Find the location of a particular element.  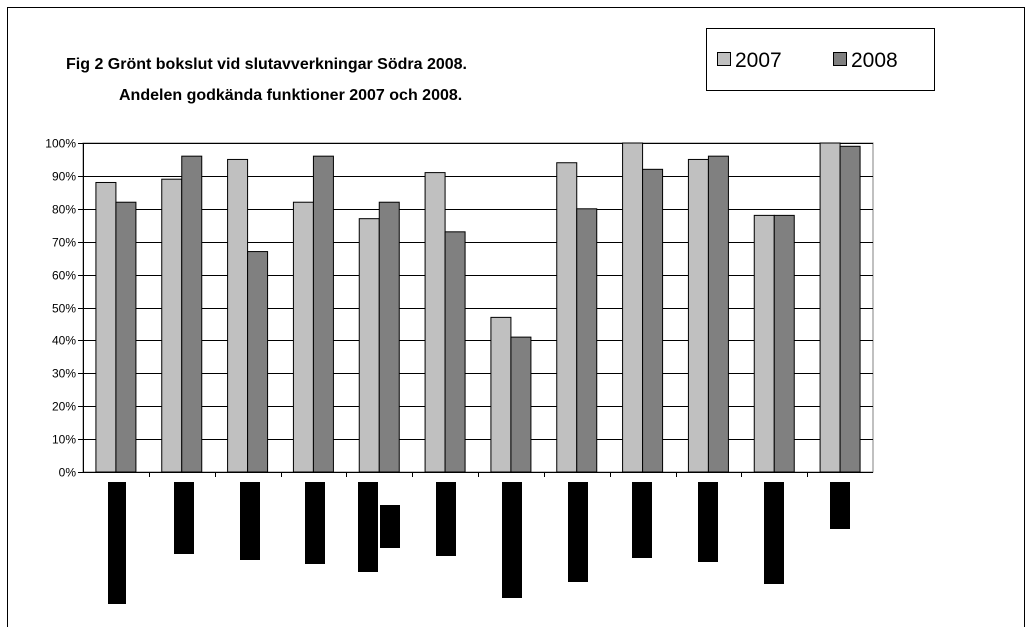

y-tick-label-9: 90% is located at coordinates (64, 177).